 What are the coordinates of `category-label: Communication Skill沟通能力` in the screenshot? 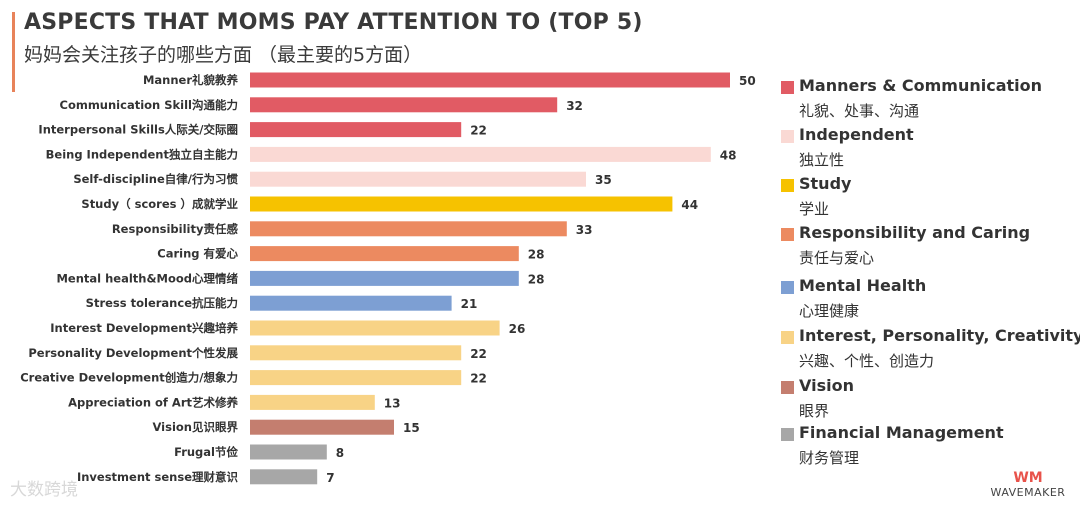 It's located at (149, 105).